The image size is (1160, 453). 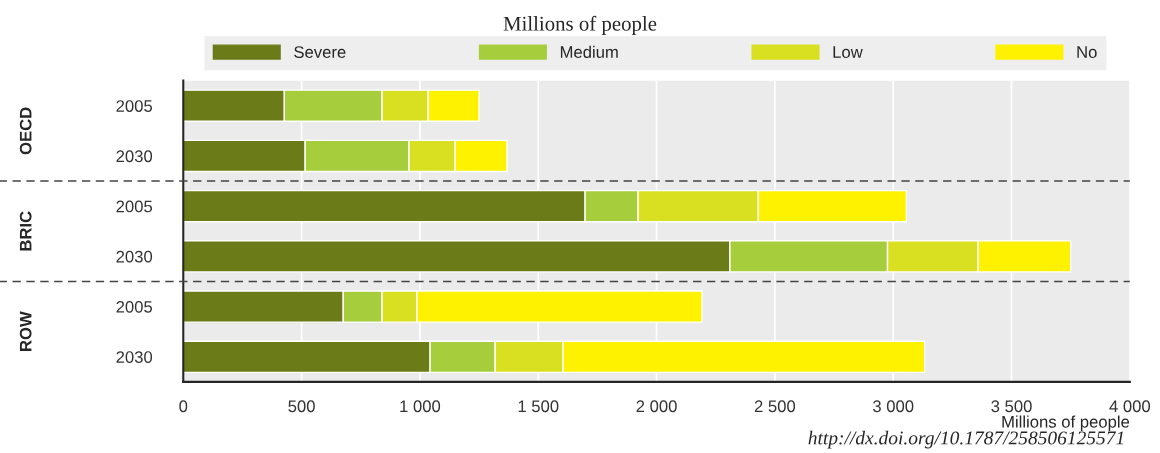 What do you see at coordinates (1087, 52) in the screenshot?
I see `legend-label: No` at bounding box center [1087, 52].